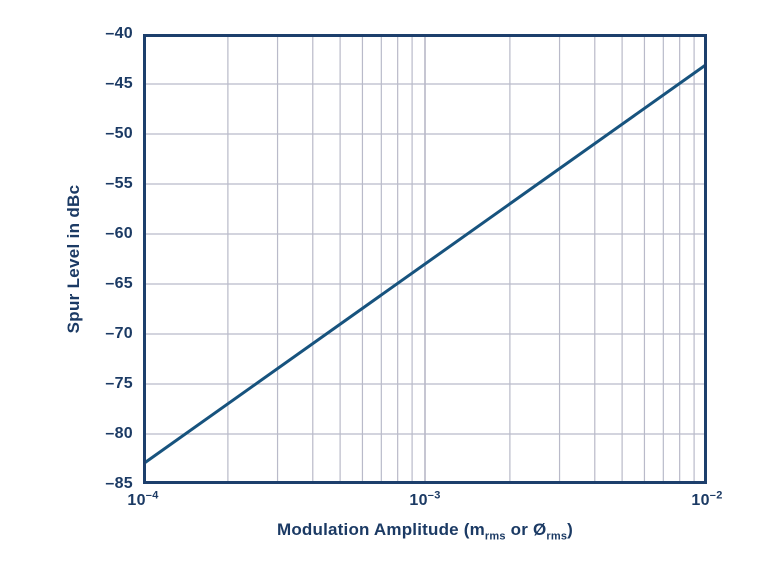 This screenshot has width=769, height=561. Describe the element at coordinates (119, 183) in the screenshot. I see `y-tick-label: –55` at that location.